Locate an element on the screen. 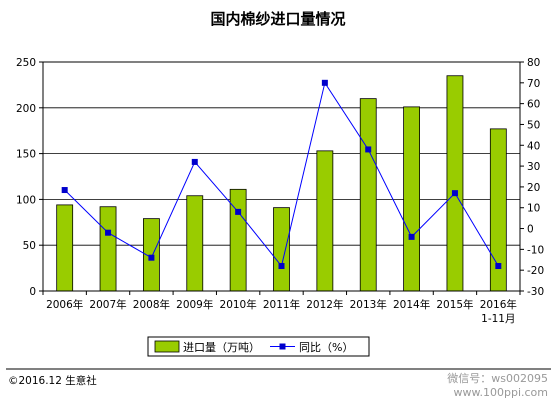 This screenshot has width=557, height=401. x-tick-label: 2006年 is located at coordinates (64, 304).